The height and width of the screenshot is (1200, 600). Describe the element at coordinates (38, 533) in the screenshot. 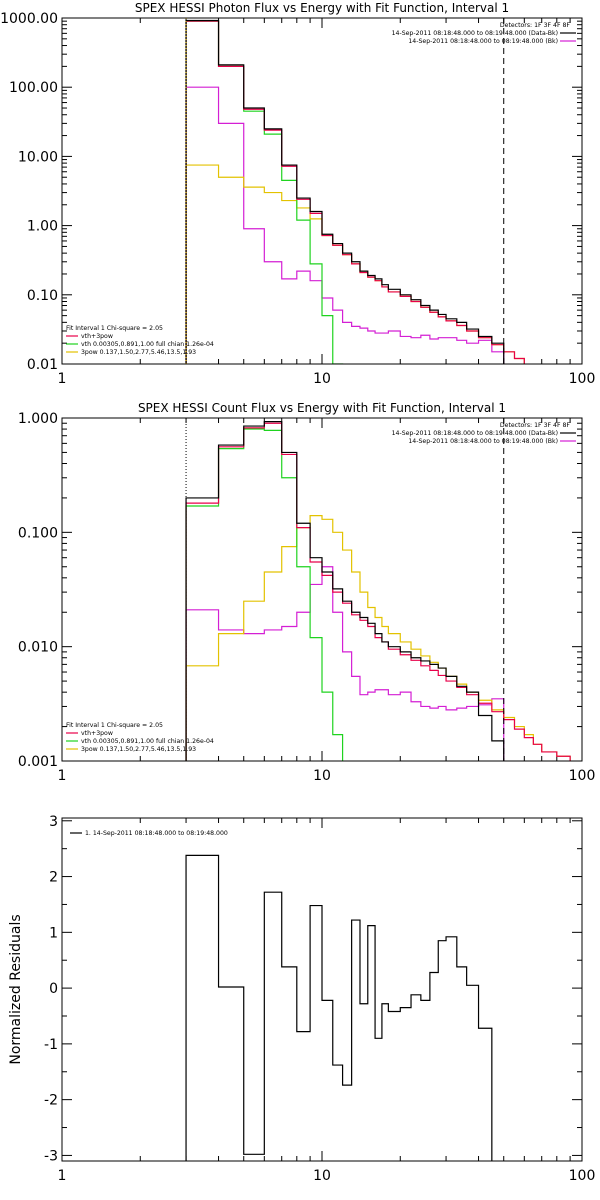

I see `y-tick-label: 0.100` at that location.